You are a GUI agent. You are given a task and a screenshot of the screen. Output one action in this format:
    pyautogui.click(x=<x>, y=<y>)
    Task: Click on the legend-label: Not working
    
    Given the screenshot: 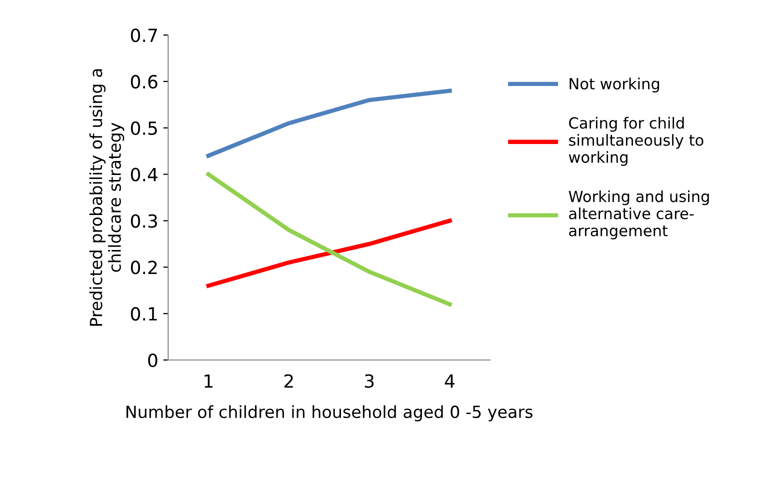 What is the action you would take?
    pyautogui.click(x=615, y=85)
    